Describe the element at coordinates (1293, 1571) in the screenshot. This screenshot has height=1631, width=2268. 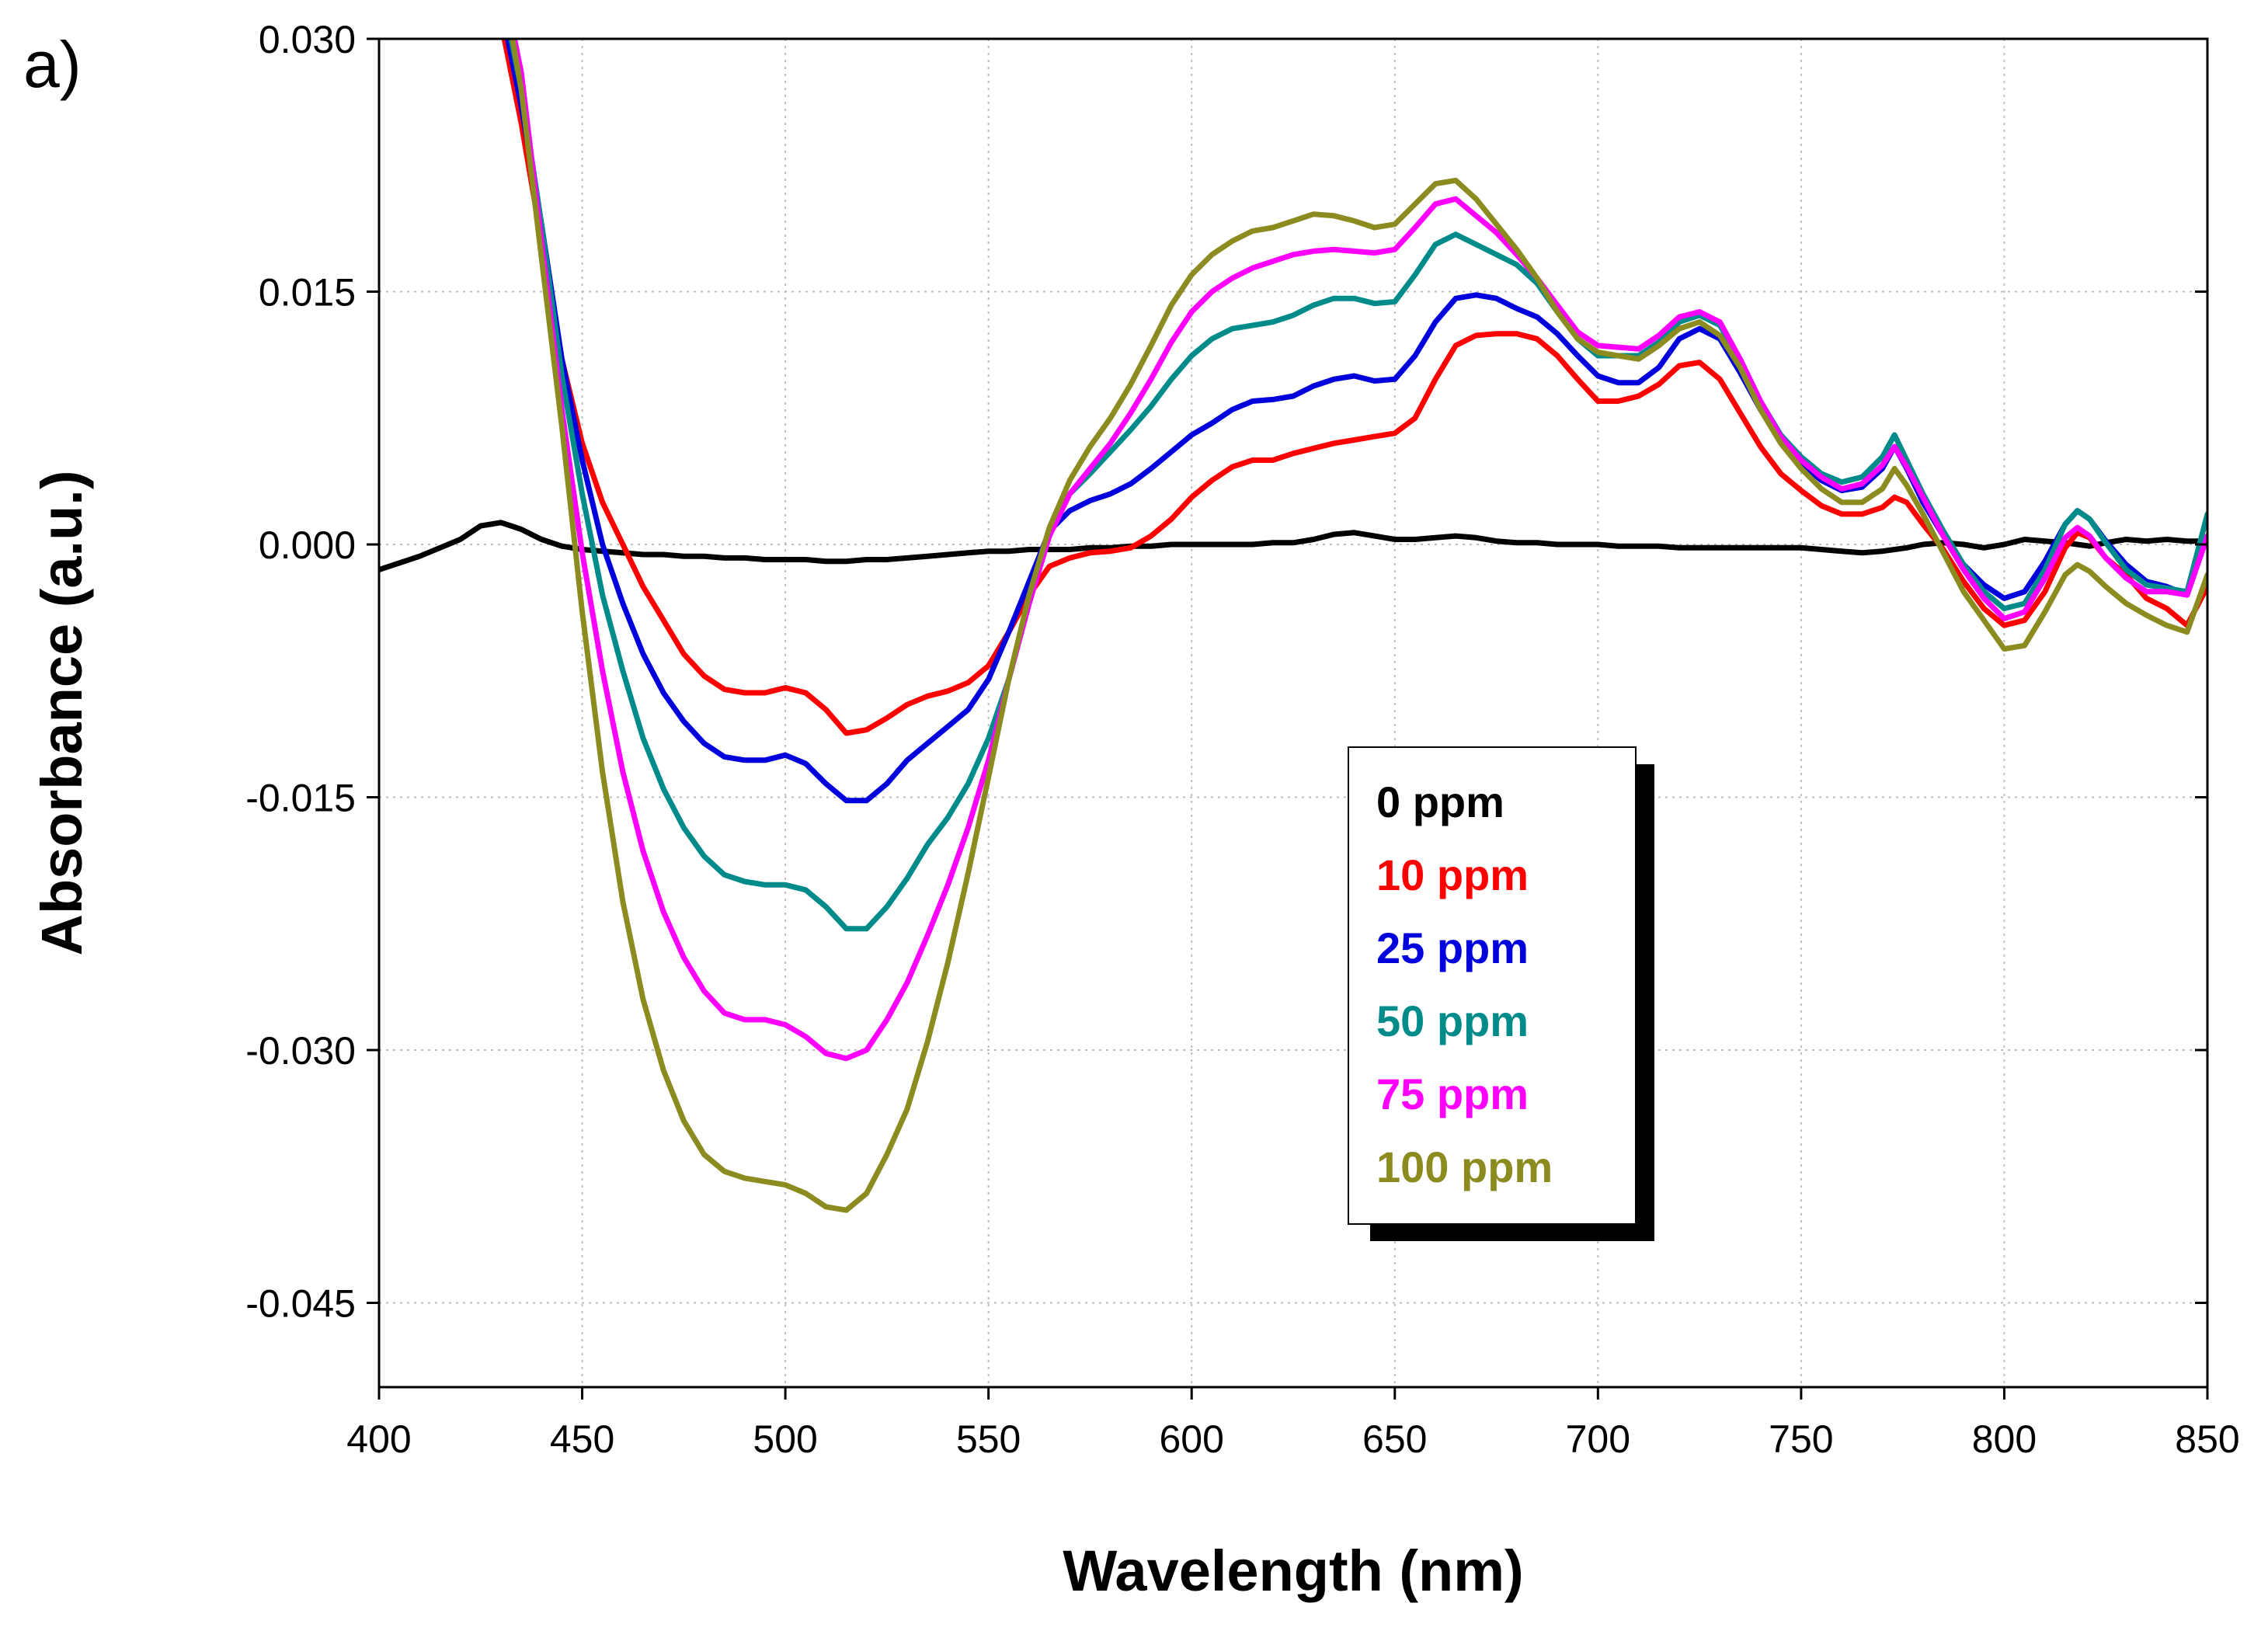
I see `x-axis-title: Wavelength (nm)` at that location.